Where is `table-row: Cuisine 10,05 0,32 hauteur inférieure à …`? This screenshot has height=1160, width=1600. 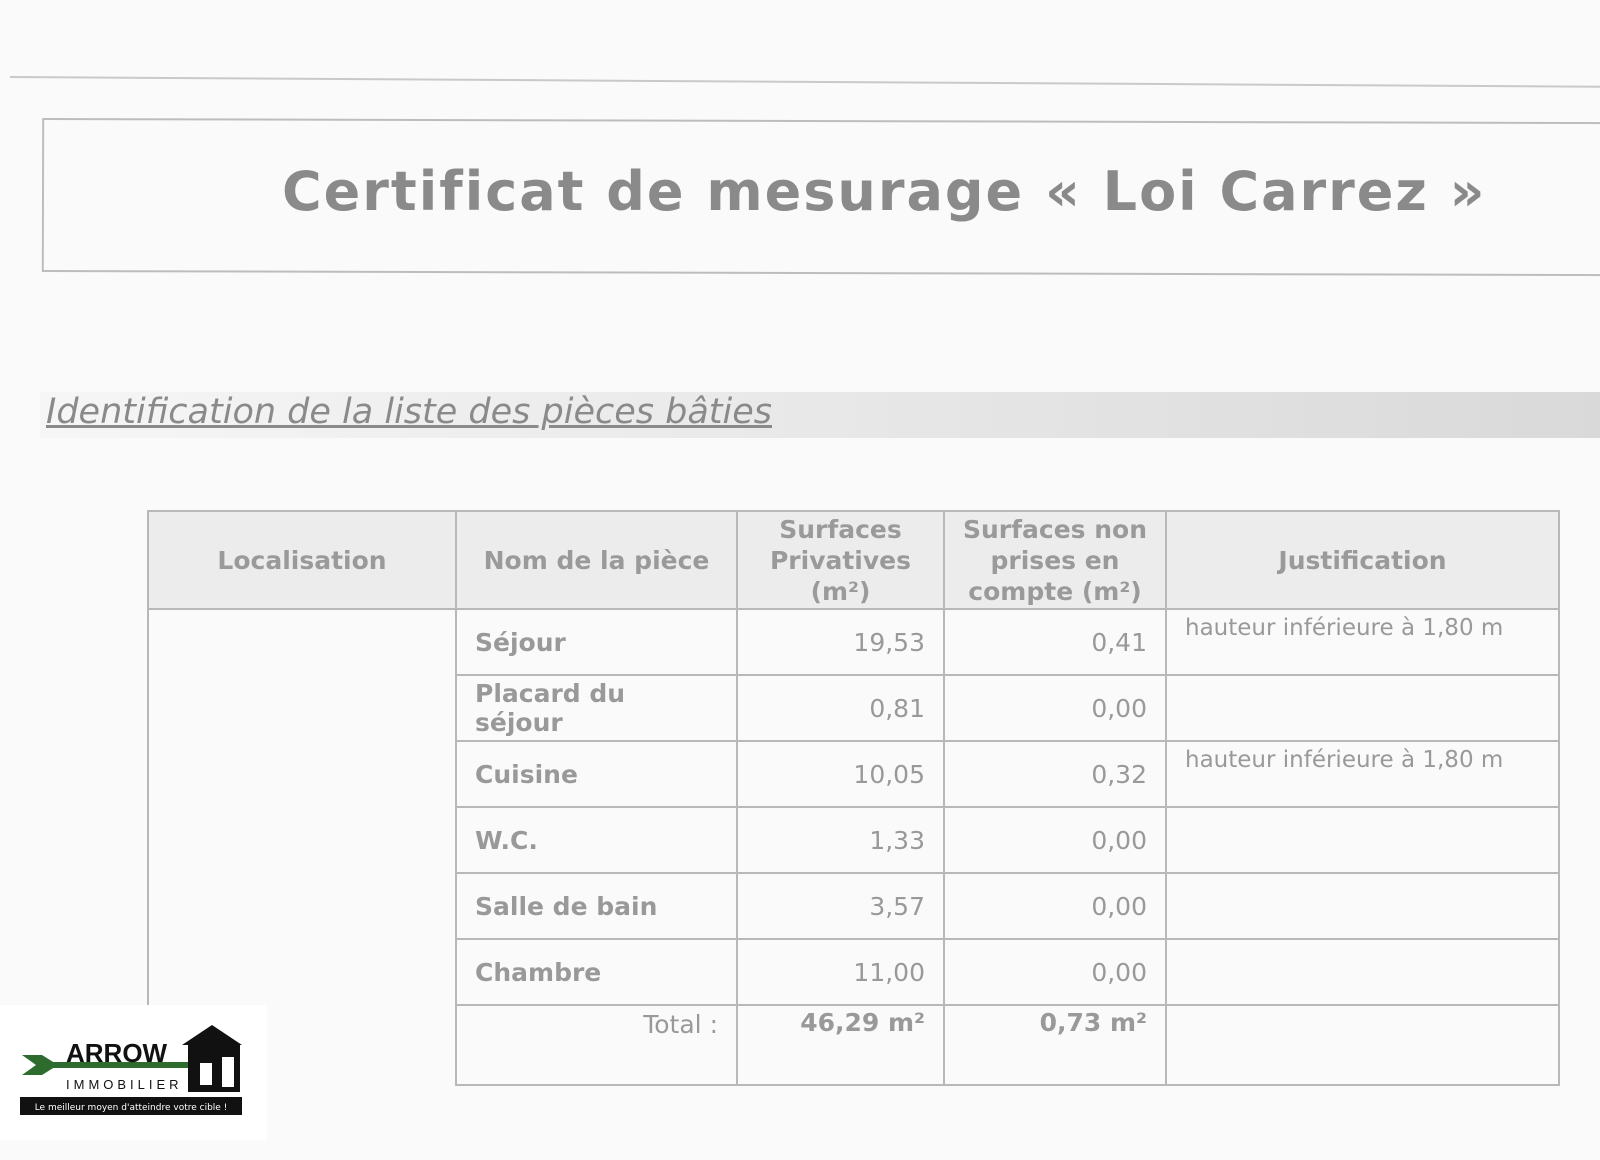 table-row: Cuisine 10,05 0,32 hauteur inférieure à … is located at coordinates (854, 774).